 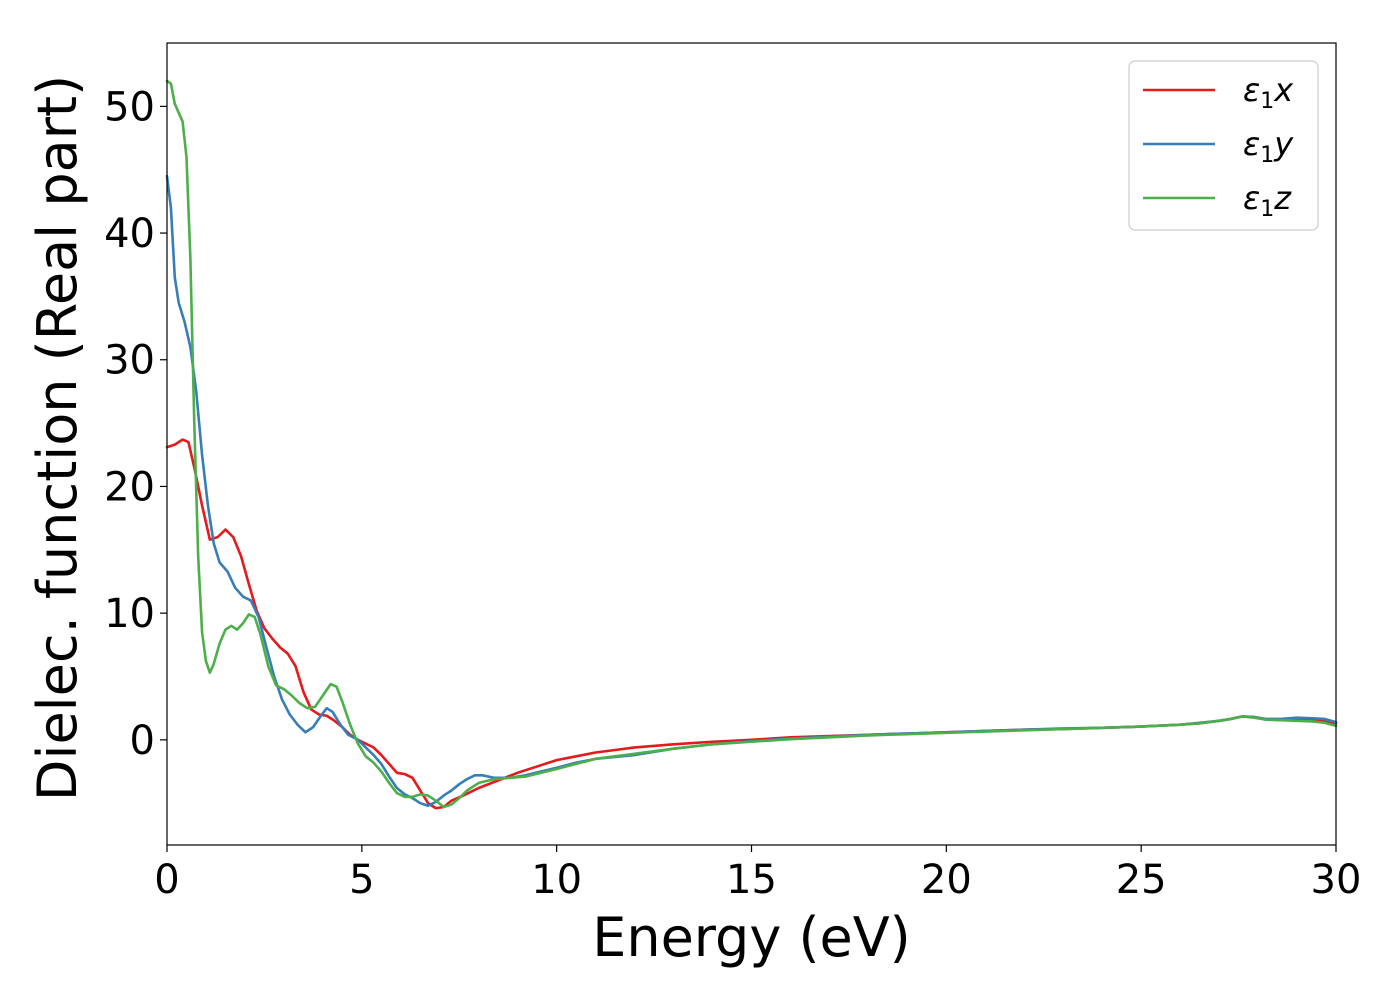 I want to click on legend-label-x: ε1x, so click(x=1268, y=92).